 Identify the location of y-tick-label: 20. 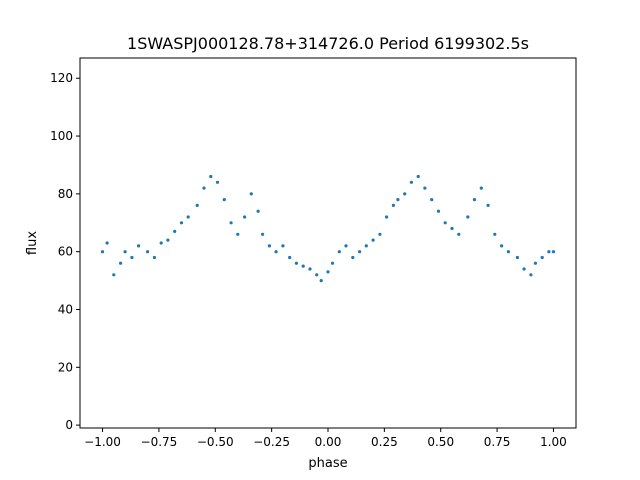
(65, 367).